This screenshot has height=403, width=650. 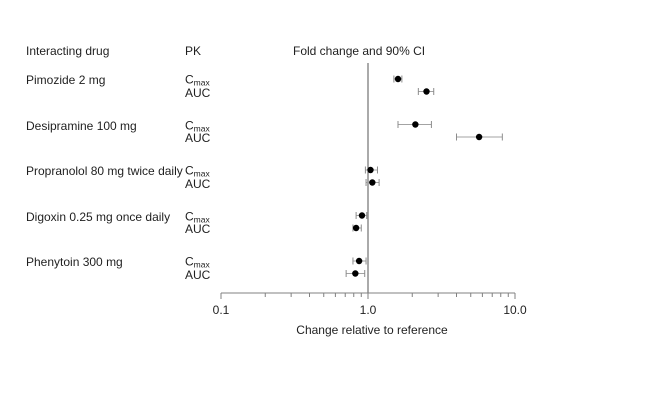 I want to click on x-axis-title: Change relative to reference, so click(x=372, y=330).